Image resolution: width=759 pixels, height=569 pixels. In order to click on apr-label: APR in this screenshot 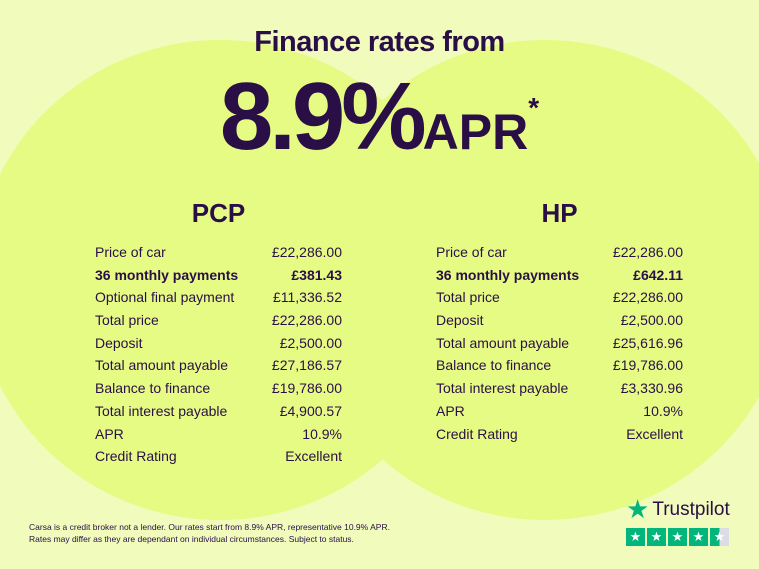, I will do `click(475, 132)`.